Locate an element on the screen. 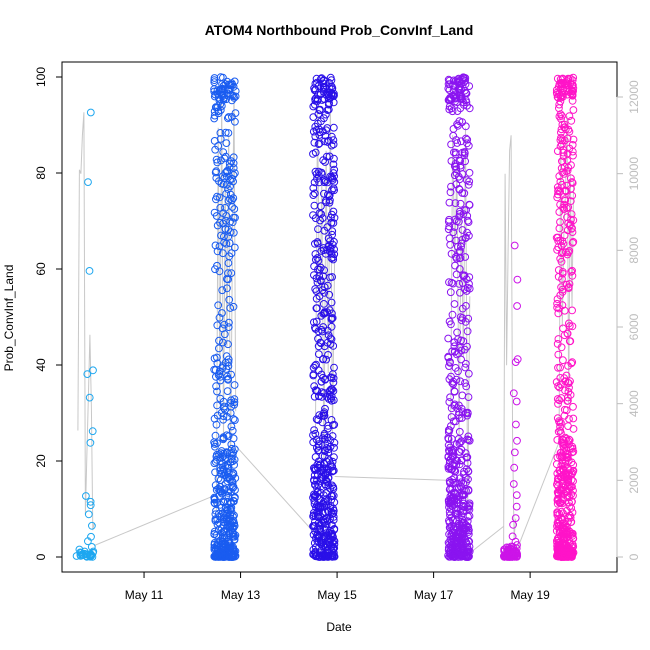 The width and height of the screenshot is (650, 650). secondary-line-bridge is located at coordinates (392, 478).